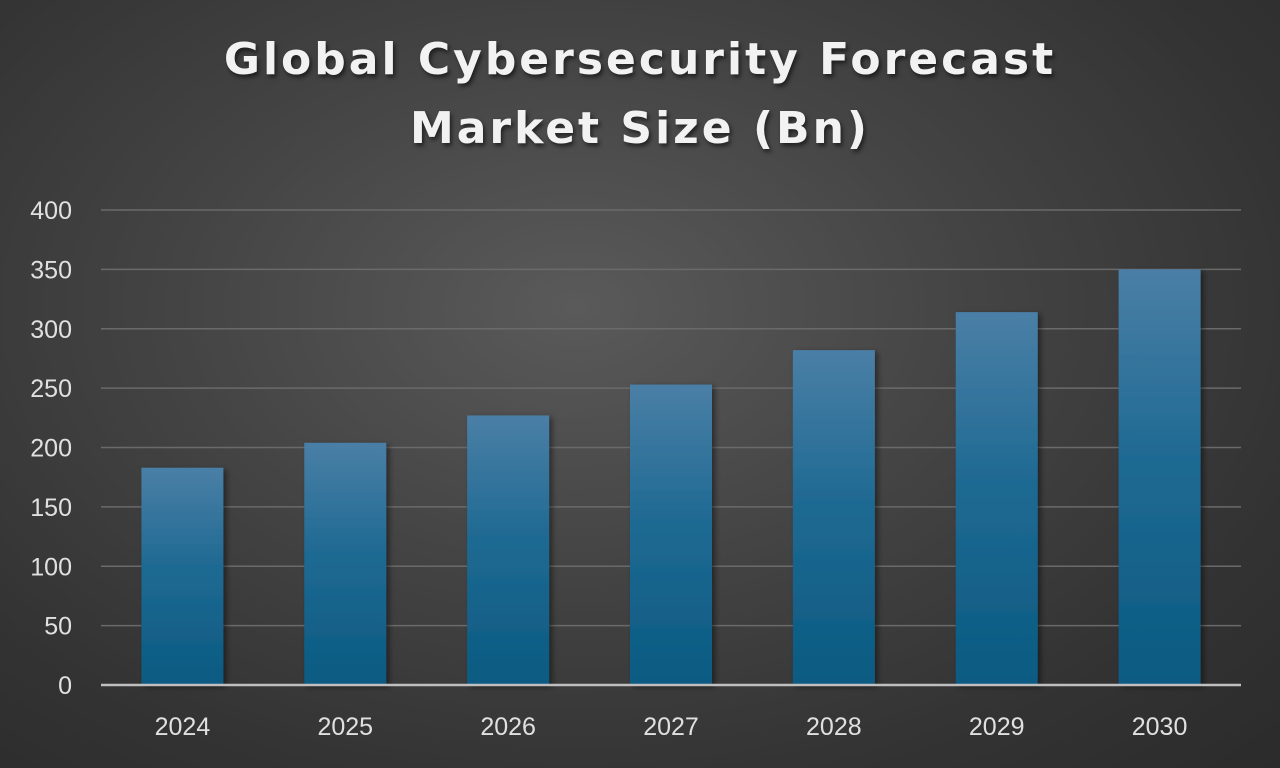  Describe the element at coordinates (345, 563) in the screenshot. I see `bar-2025` at that location.